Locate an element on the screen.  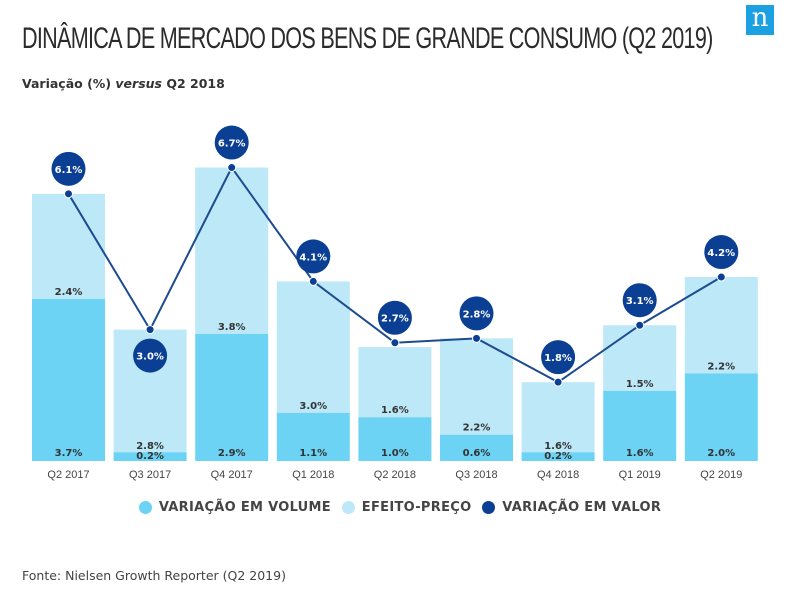
chart-subtitle: Variação (%) versus Q2 2018 is located at coordinates (123, 83).